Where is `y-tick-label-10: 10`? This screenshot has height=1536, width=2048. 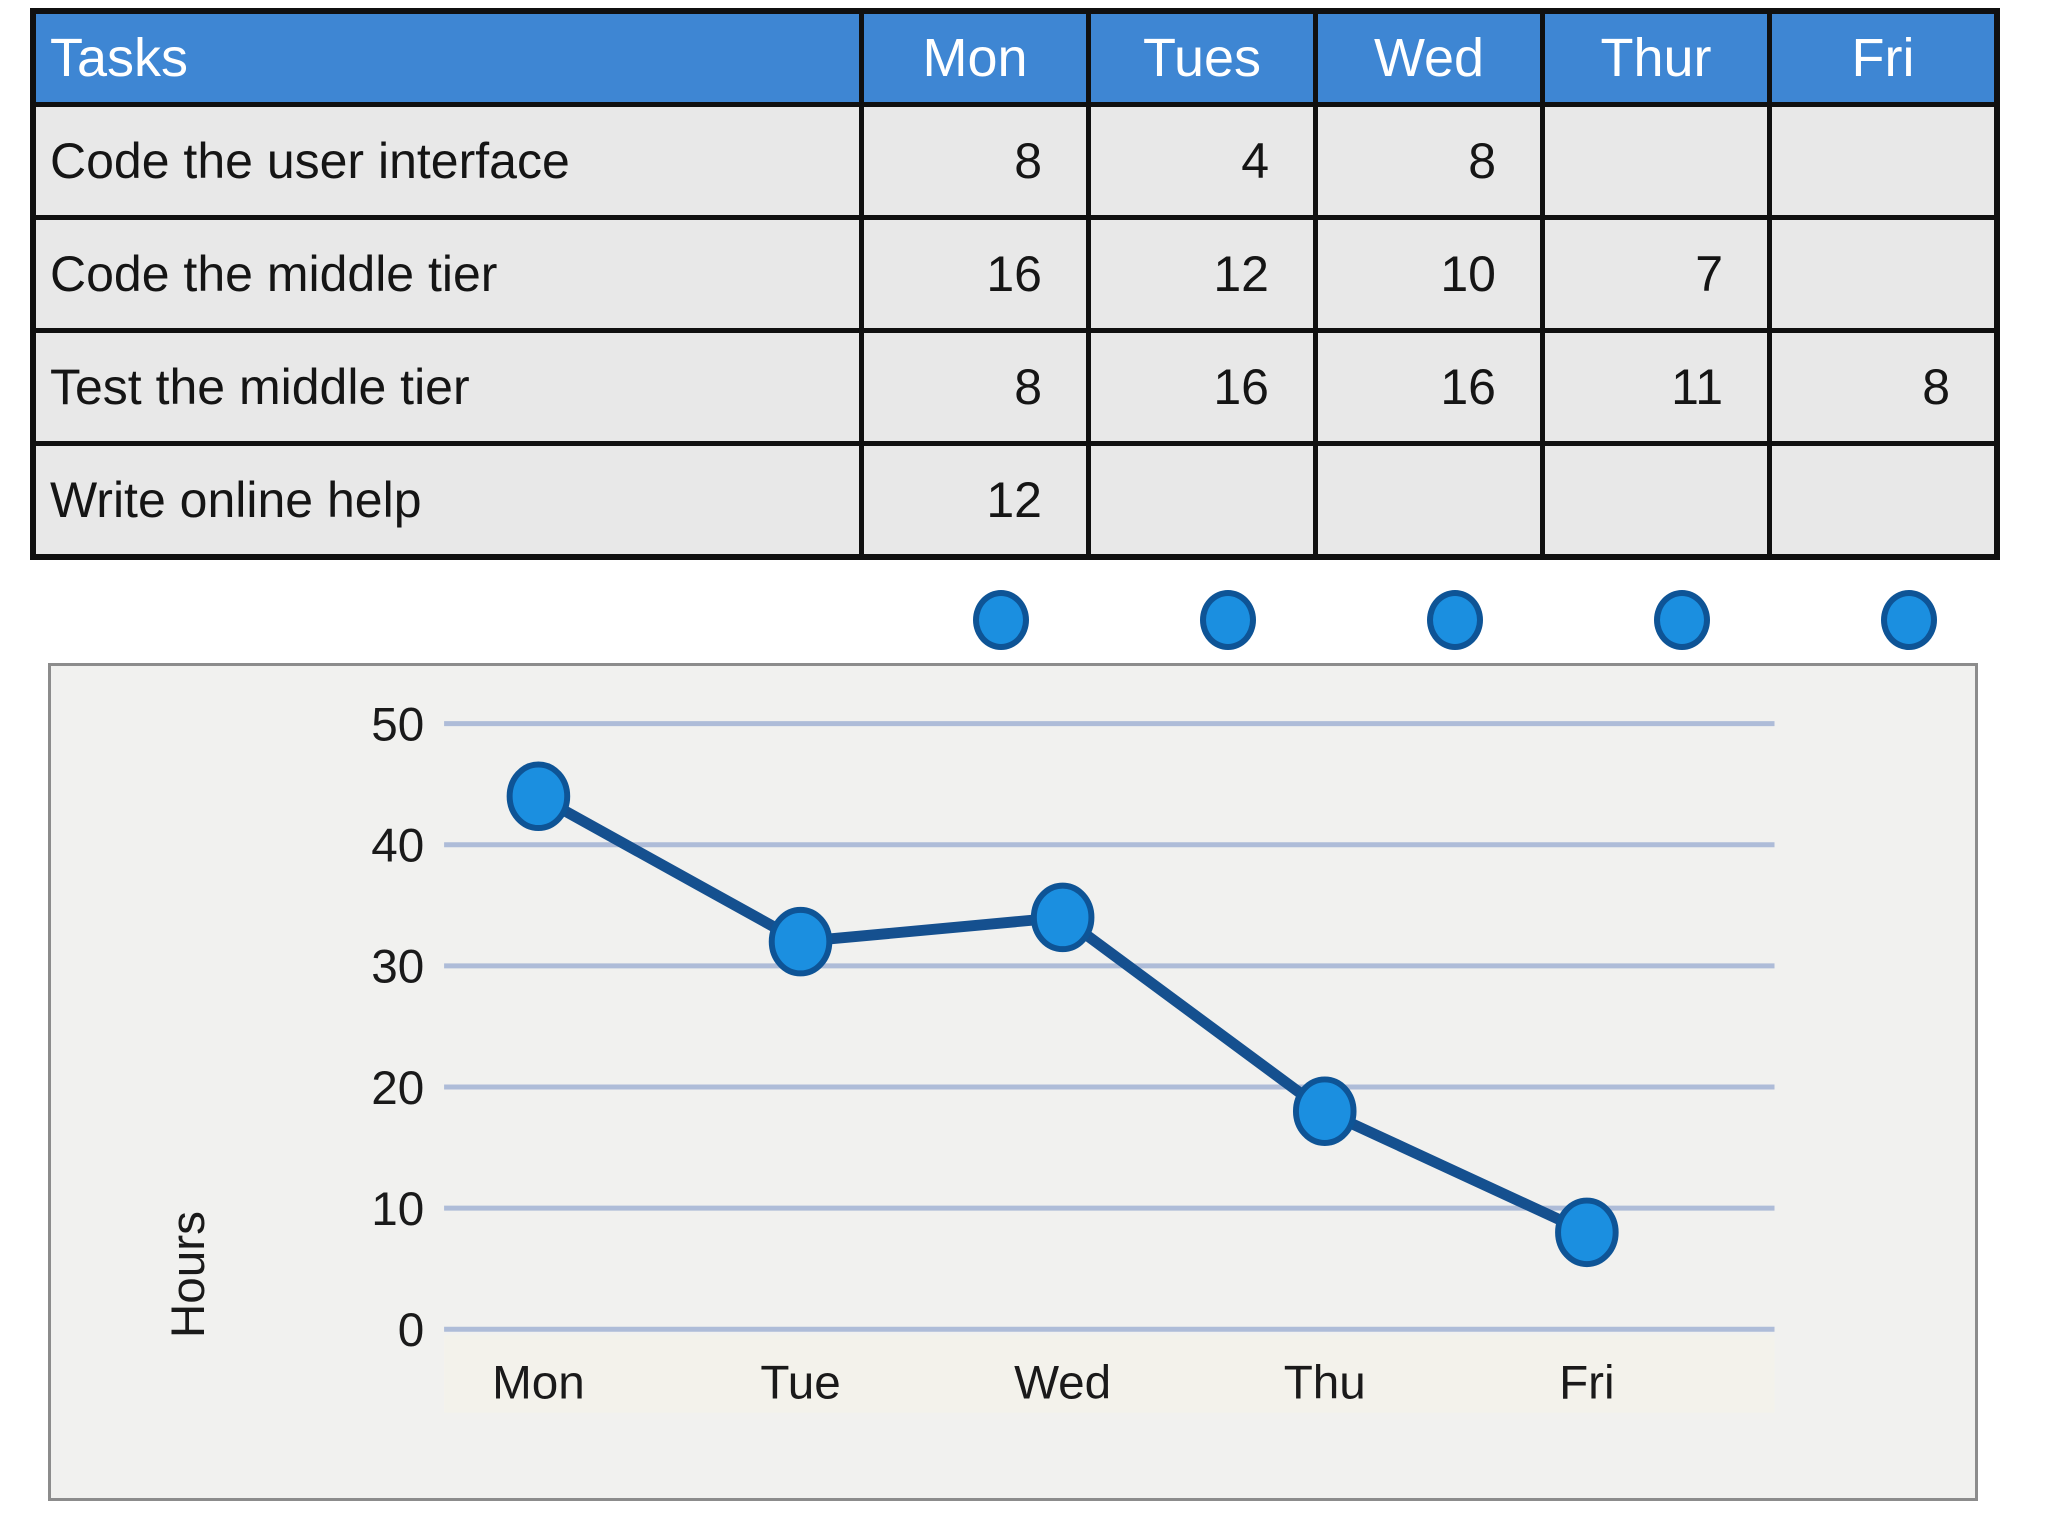 y-tick-label-10: 10 is located at coordinates (397, 1209).